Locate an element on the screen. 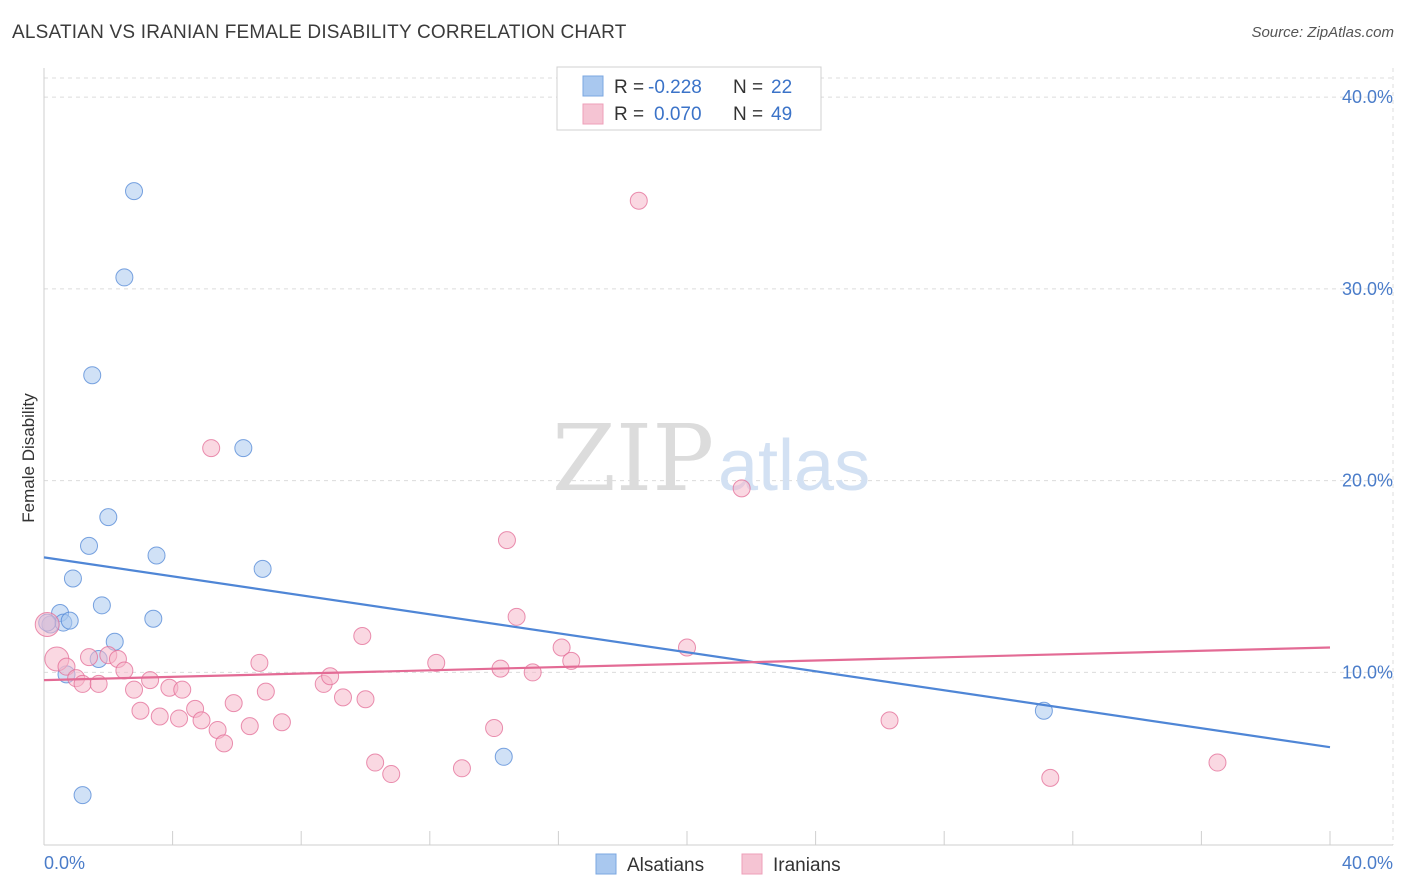 The height and width of the screenshot is (892, 1406). y-tick-labels: 10.0% 20.0% 30.0% 40.0% is located at coordinates (1367, 384).